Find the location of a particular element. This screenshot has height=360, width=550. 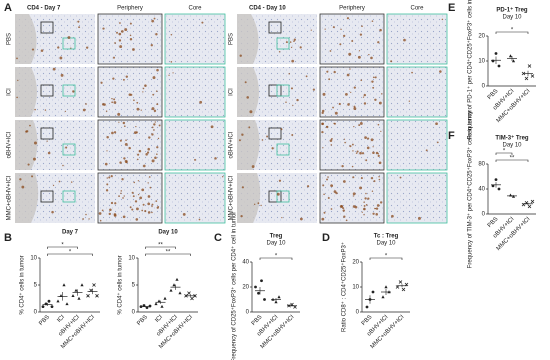

panel-label: B is located at coordinates (8, 238).